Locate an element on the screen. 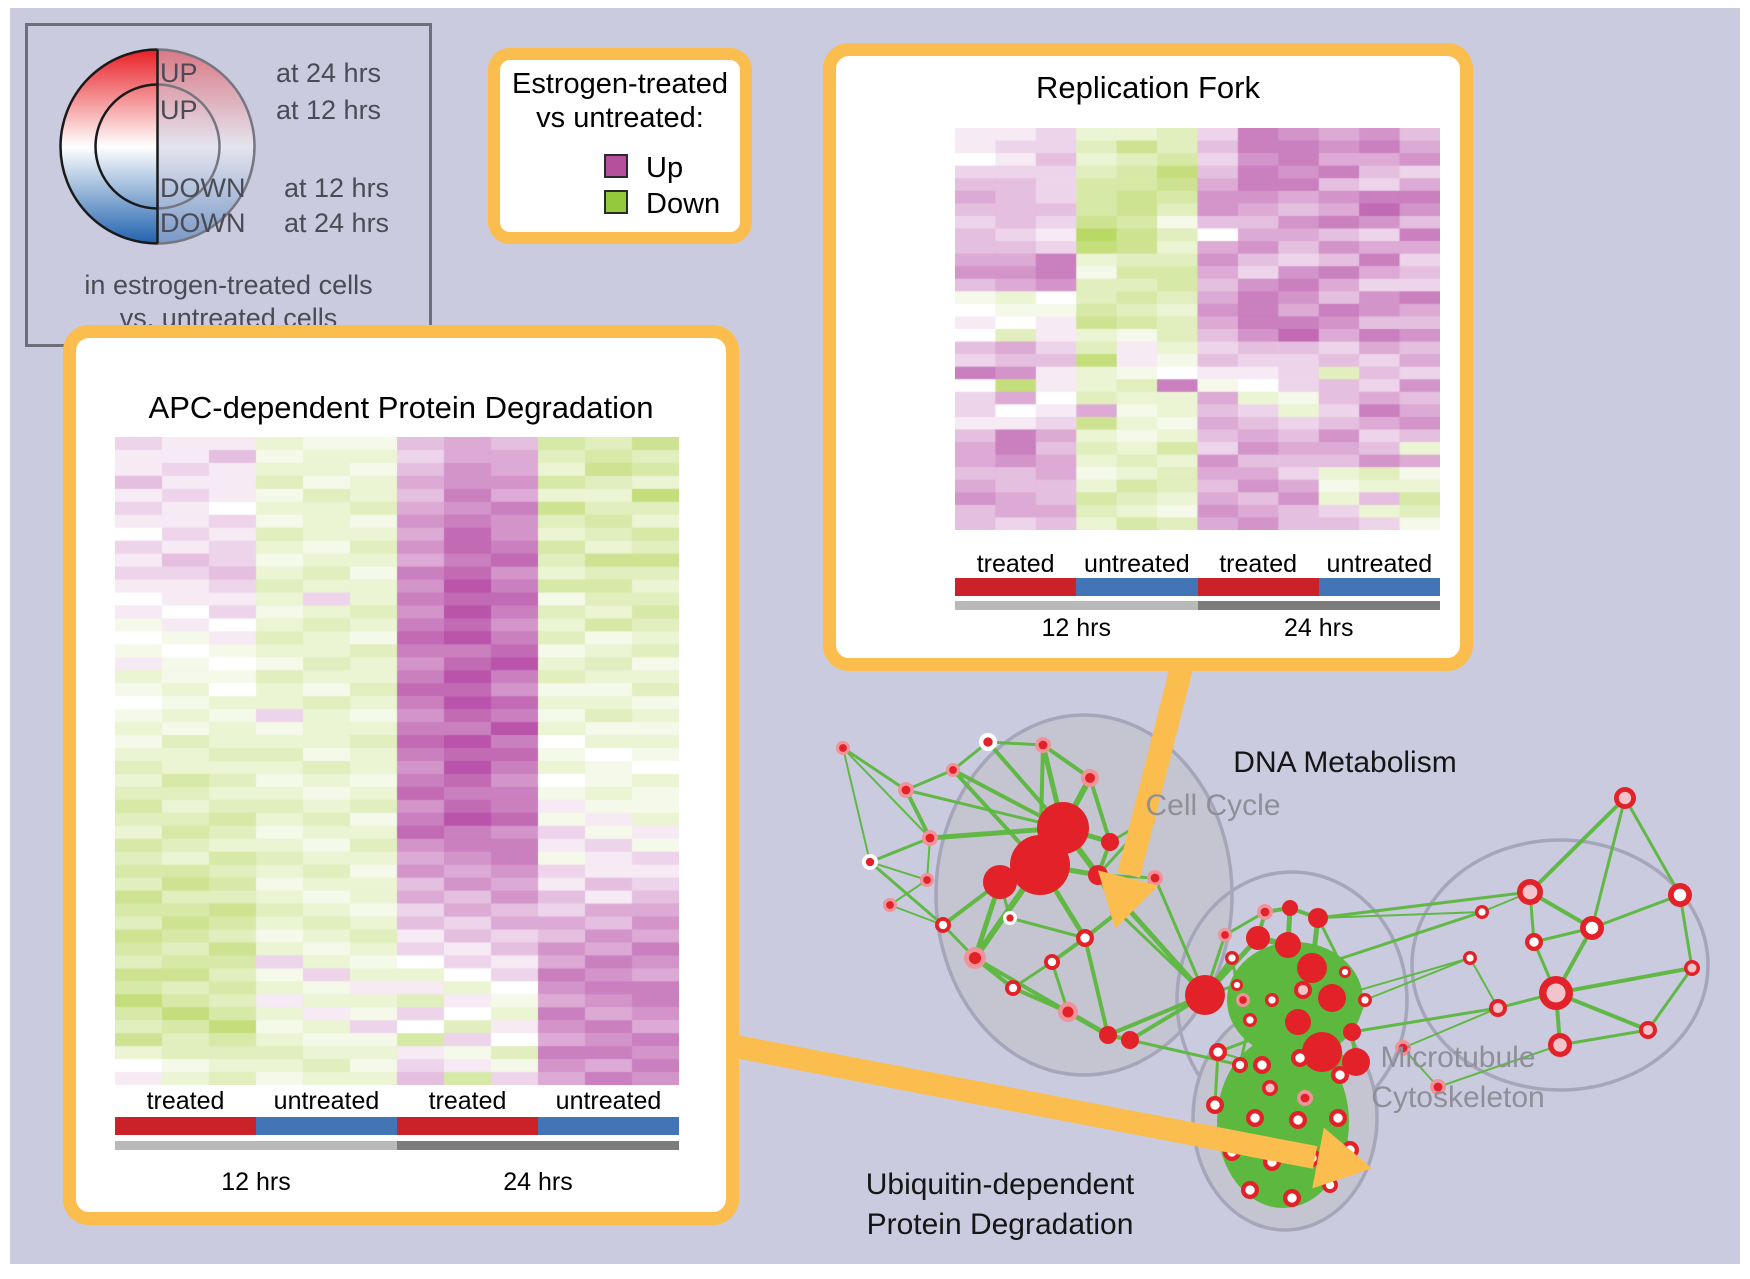 This screenshot has height=1279, width=1750. time-label: 12 hrs is located at coordinates (256, 1182).